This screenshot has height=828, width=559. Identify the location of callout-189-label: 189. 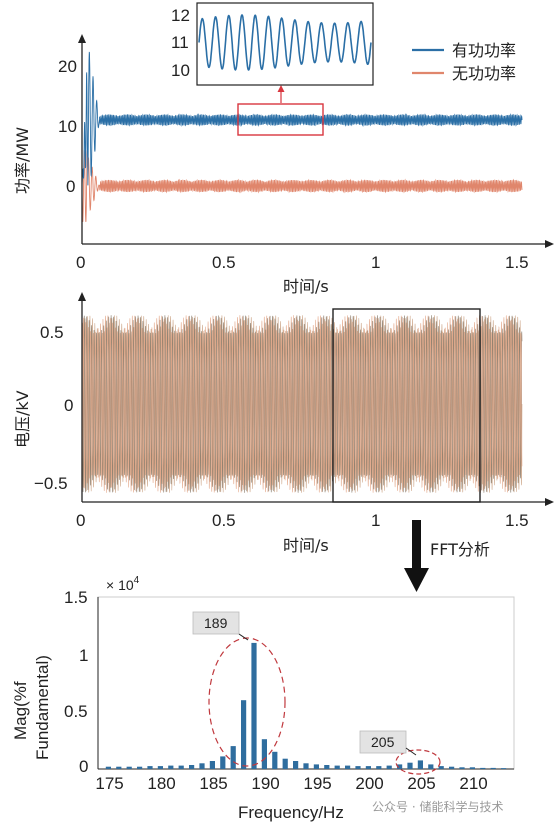
(216, 623).